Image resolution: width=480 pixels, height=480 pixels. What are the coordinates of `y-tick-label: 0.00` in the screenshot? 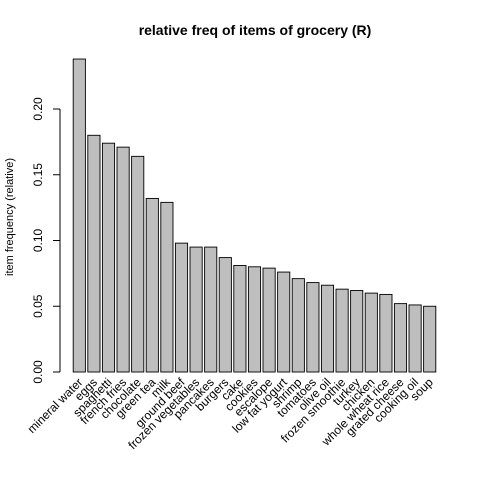 It's located at (38, 372).